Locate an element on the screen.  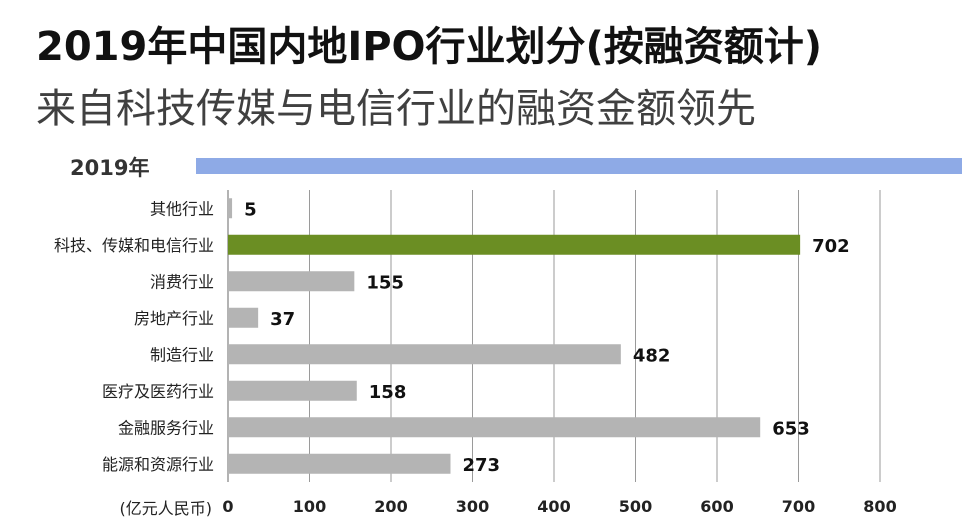
category-label: 金融服务行业 is located at coordinates (166, 427).